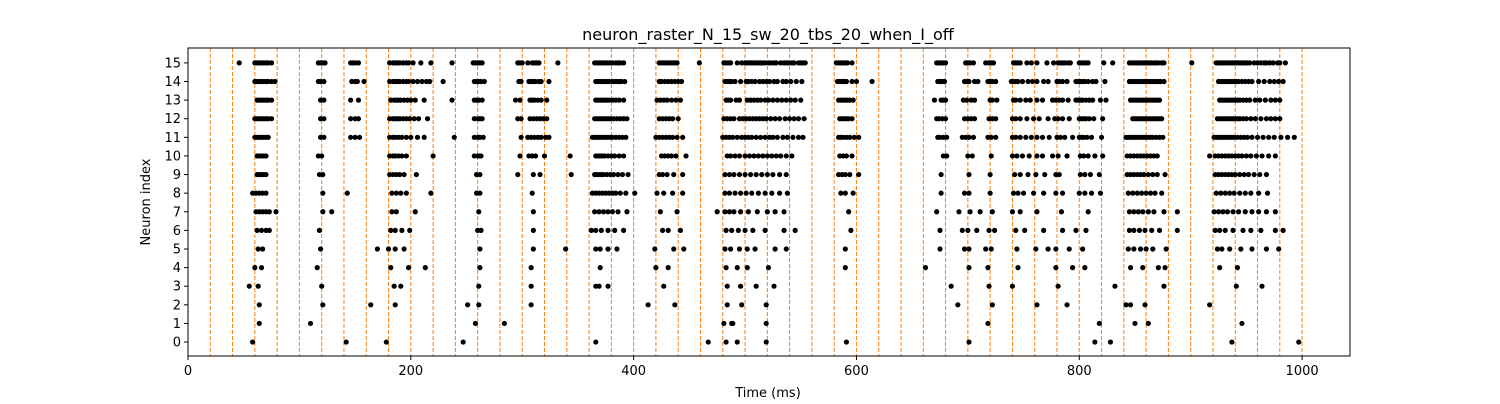  What do you see at coordinates (172, 138) in the screenshot?
I see `y-tick-label: 11` at bounding box center [172, 138].